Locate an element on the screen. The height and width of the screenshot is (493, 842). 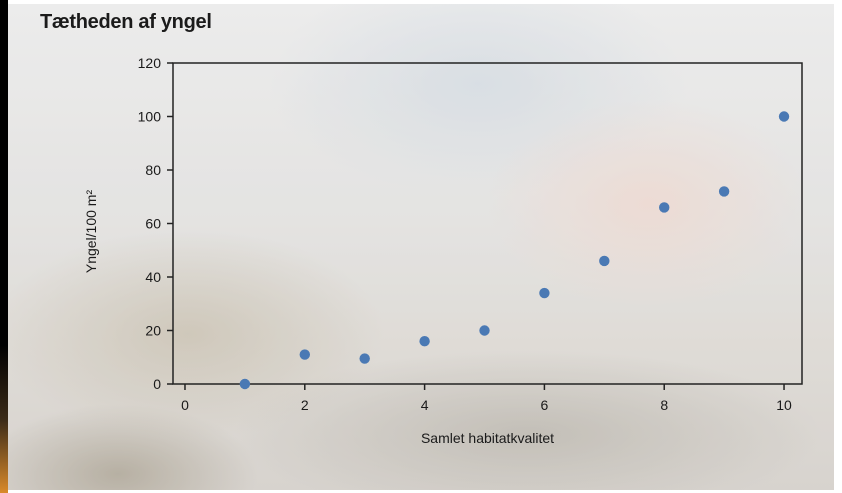
x-tick-label: 4 is located at coordinates (425, 405).